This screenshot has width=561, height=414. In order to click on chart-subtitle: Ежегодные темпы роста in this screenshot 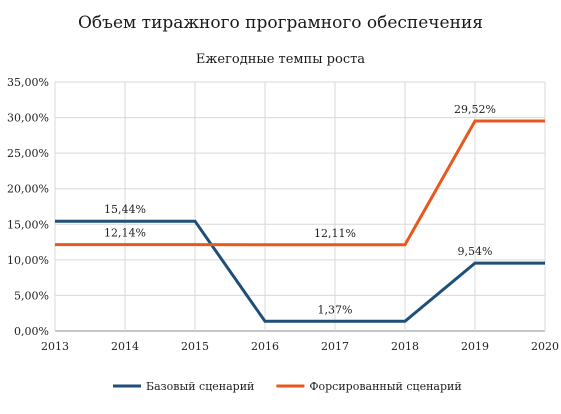, I will do `click(280, 59)`.